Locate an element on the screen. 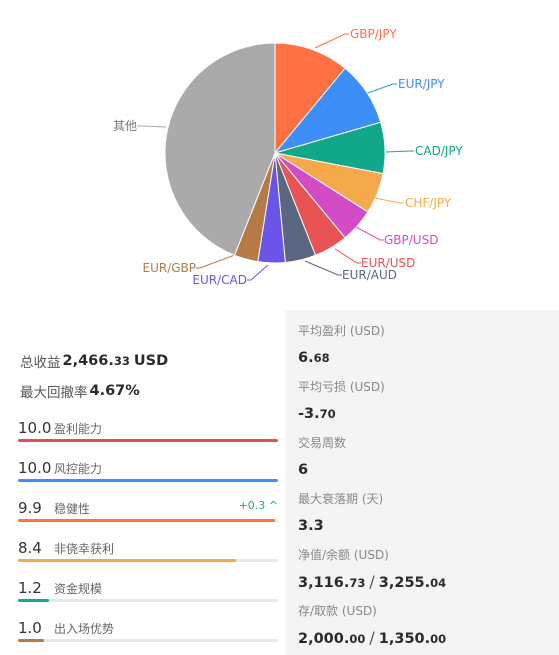 Image resolution: width=559 pixels, height=655 pixels. deposit-int: 2,000. is located at coordinates (324, 639).